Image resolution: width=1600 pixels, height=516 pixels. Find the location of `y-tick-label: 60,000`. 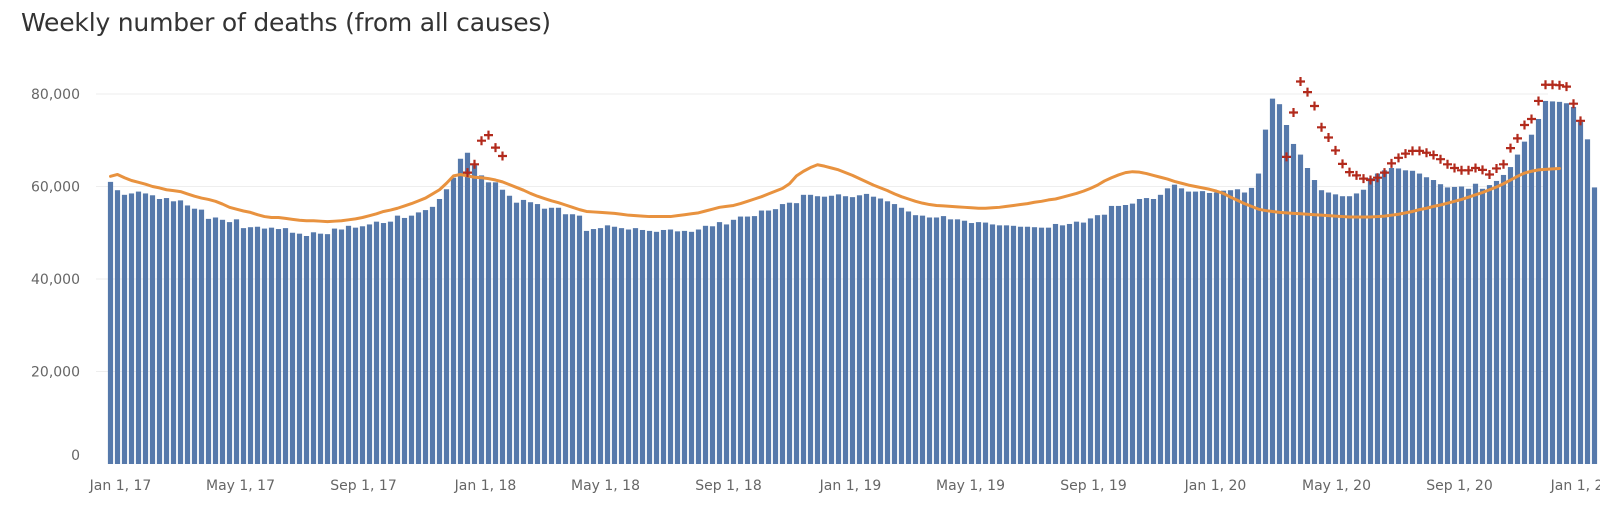

y-tick-label: 60,000 is located at coordinates (55, 188).